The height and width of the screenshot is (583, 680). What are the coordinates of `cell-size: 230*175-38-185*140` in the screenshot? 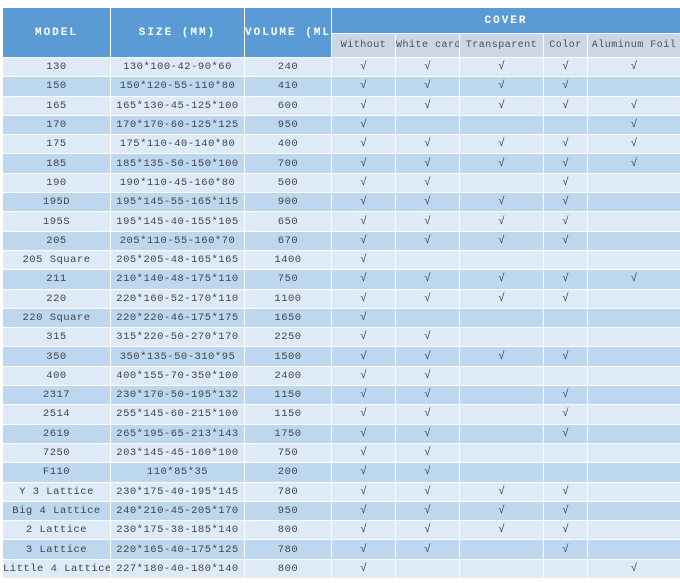 It's located at (177, 530).